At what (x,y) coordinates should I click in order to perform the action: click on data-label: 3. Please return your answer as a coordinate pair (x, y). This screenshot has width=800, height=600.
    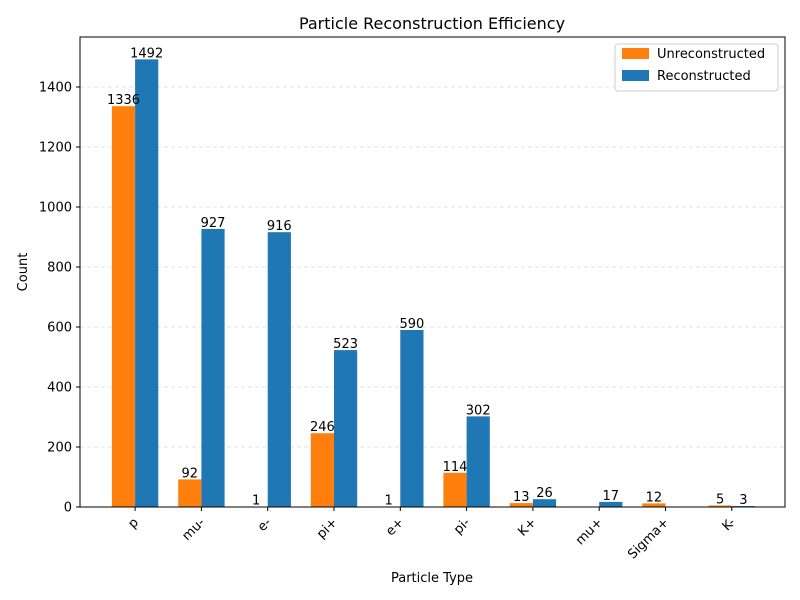
    Looking at the image, I should click on (743, 500).